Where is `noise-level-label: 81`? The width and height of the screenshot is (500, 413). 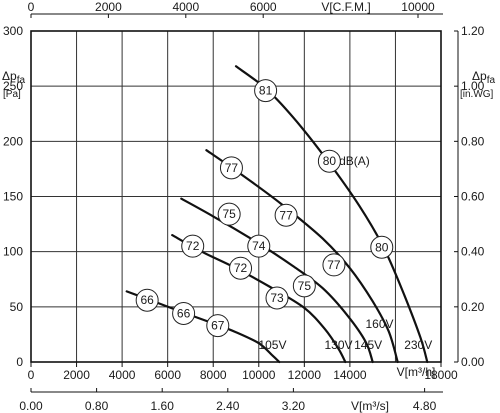
noise-level-label: 81 is located at coordinates (266, 91).